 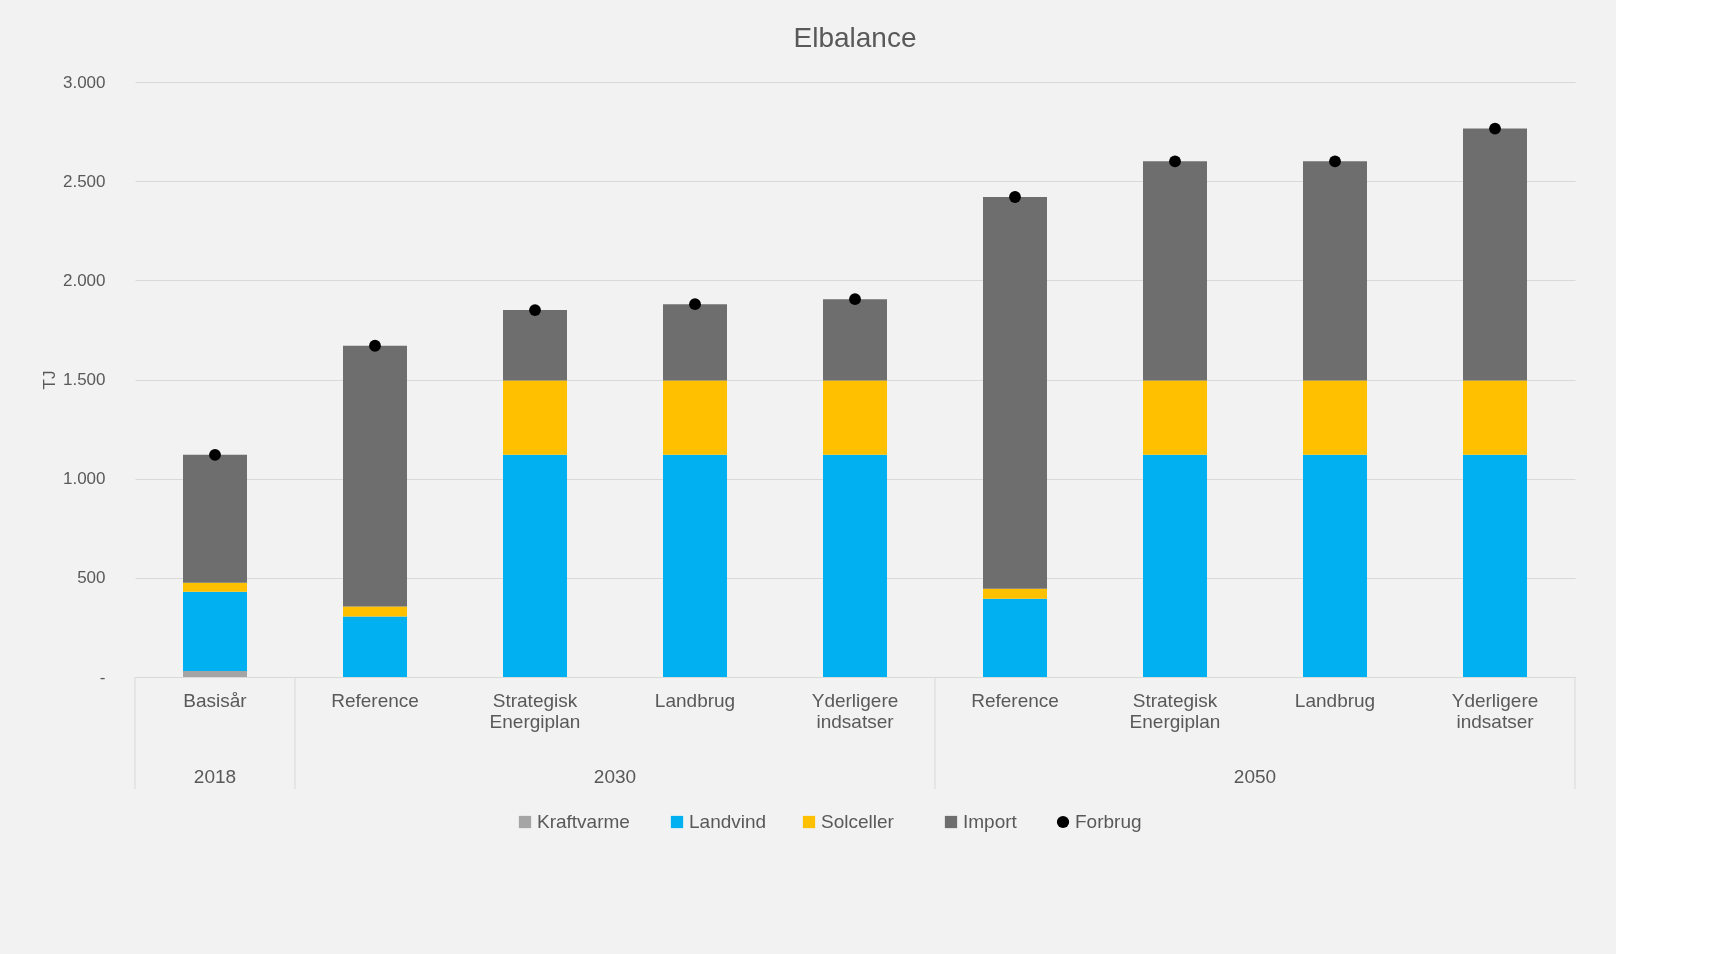 What do you see at coordinates (855, 37) in the screenshot?
I see `chart-title: Elbalance` at bounding box center [855, 37].